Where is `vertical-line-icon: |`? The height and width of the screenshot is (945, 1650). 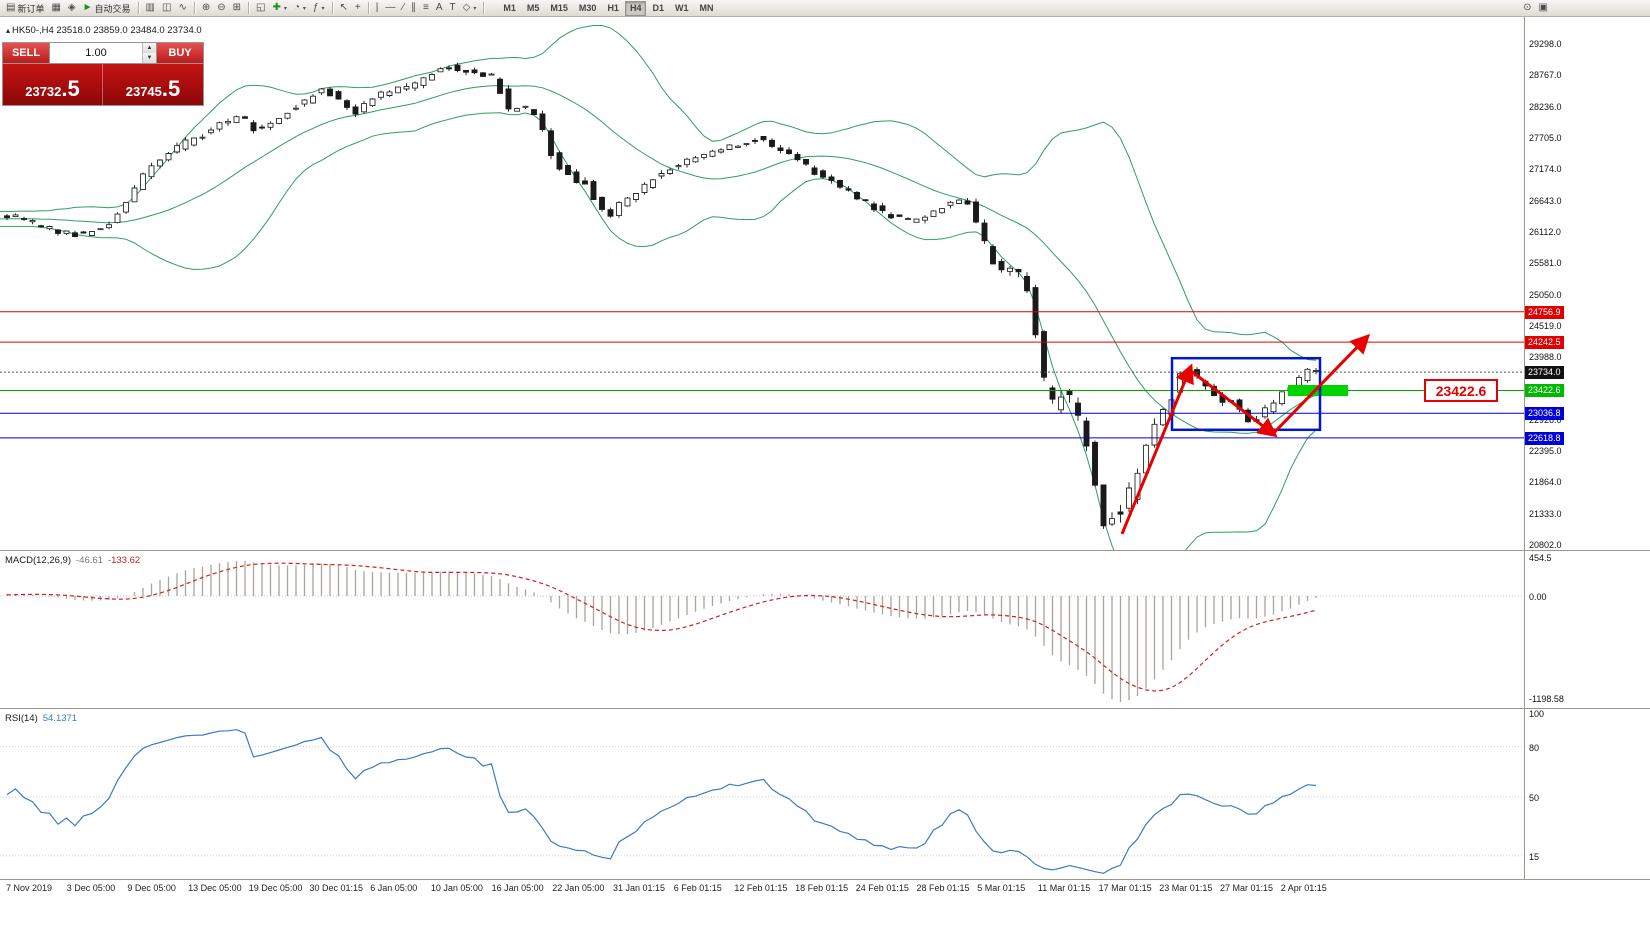 vertical-line-icon: | is located at coordinates (377, 7).